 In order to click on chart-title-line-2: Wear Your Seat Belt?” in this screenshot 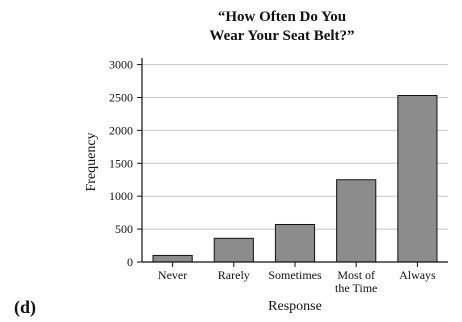, I will do `click(281, 36)`.